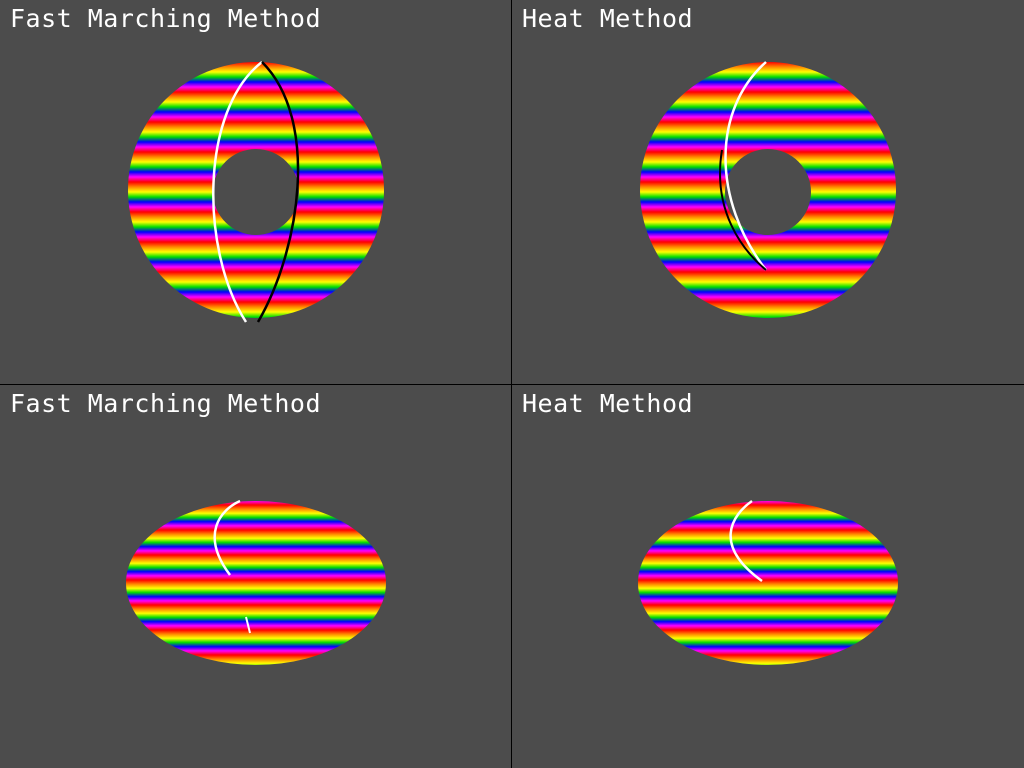 This screenshot has height=768, width=1024. I want to click on torus-render-heat-perspective, so click(768, 582).